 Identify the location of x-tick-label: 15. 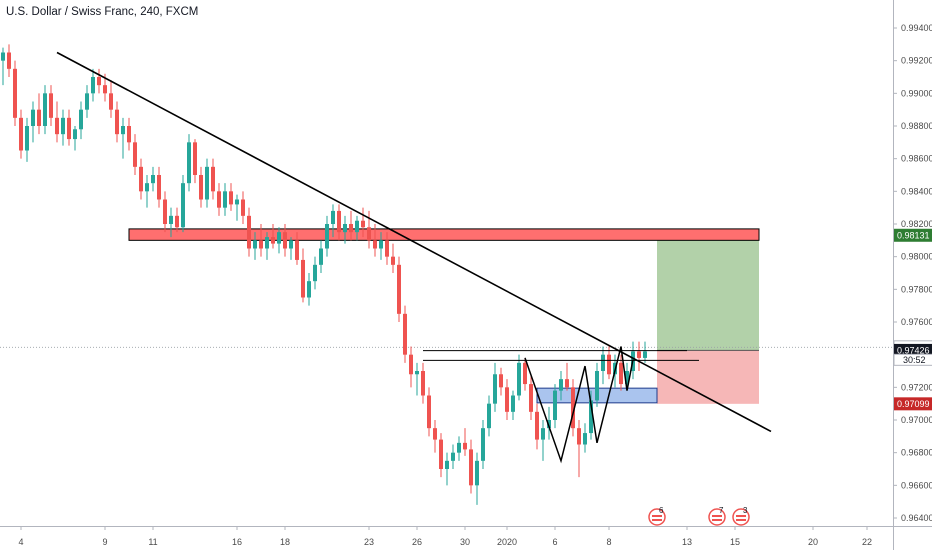
(735, 542).